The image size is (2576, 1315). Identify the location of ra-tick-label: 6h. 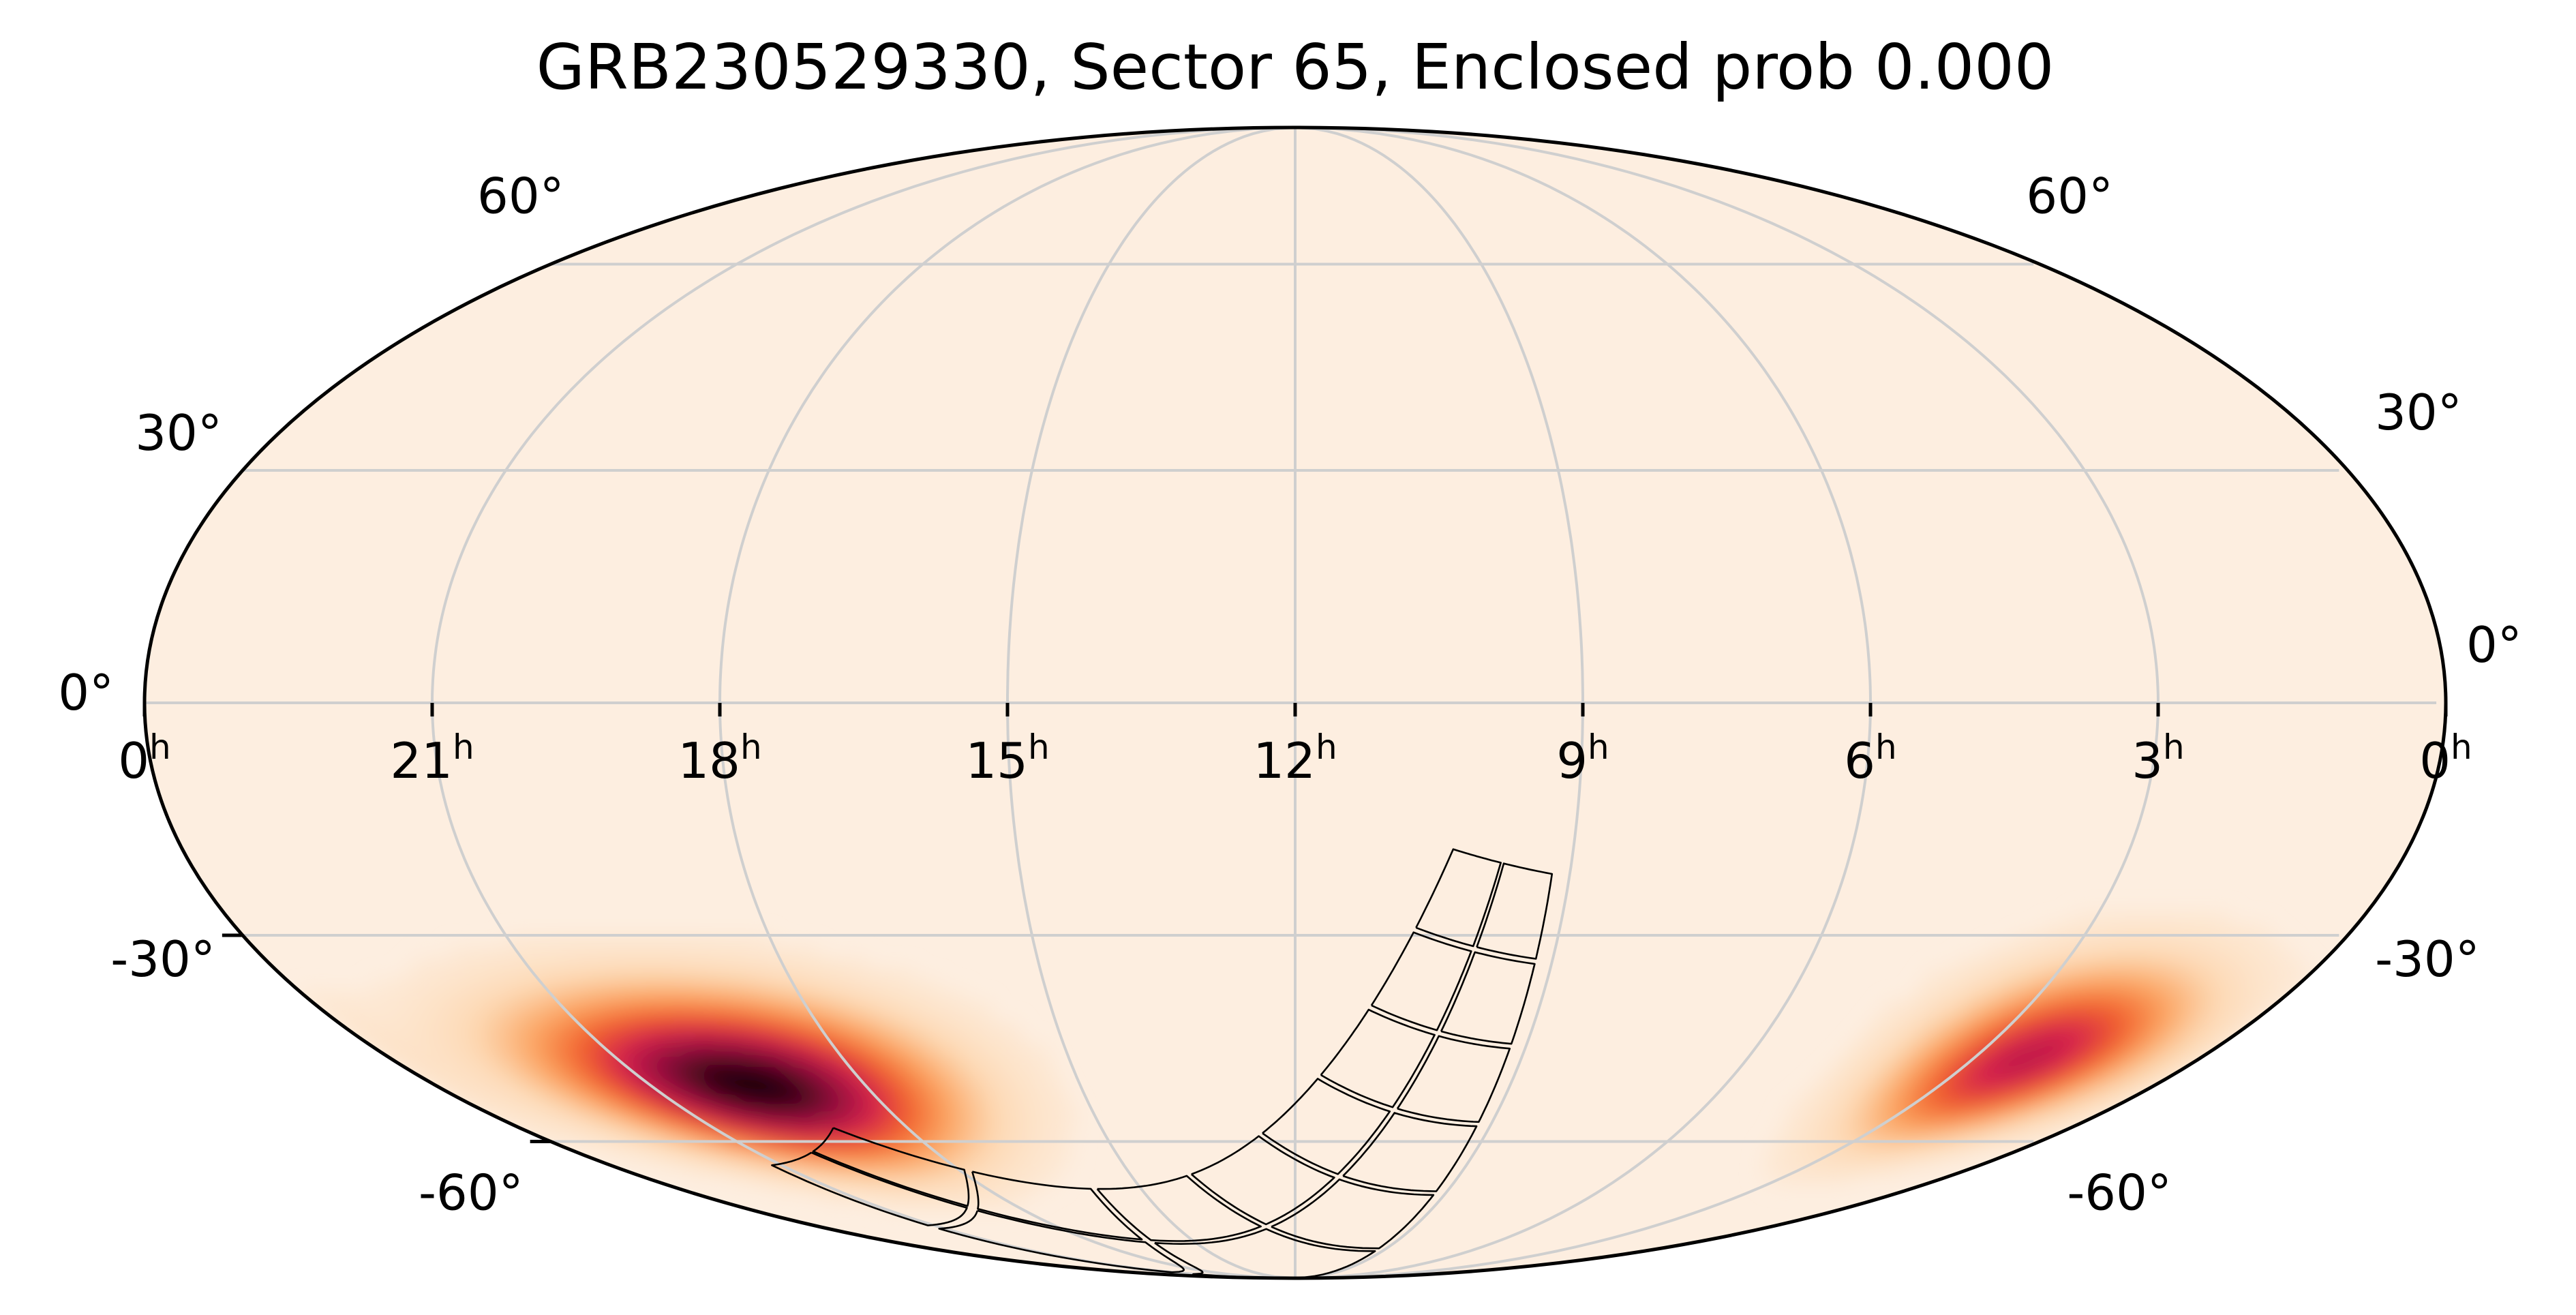
(1870, 758).